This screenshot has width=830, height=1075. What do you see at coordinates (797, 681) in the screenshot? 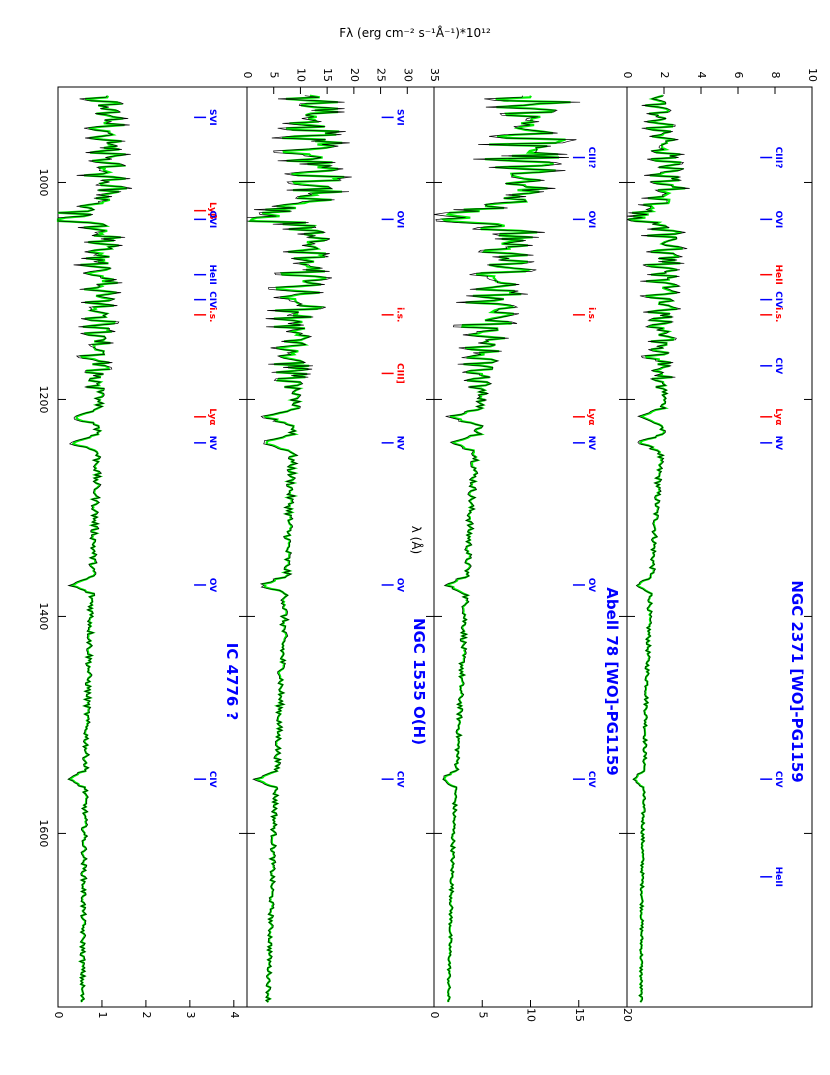
I see `panel-object-name: NGC 2371 [WO]-PG1159` at bounding box center [797, 681].